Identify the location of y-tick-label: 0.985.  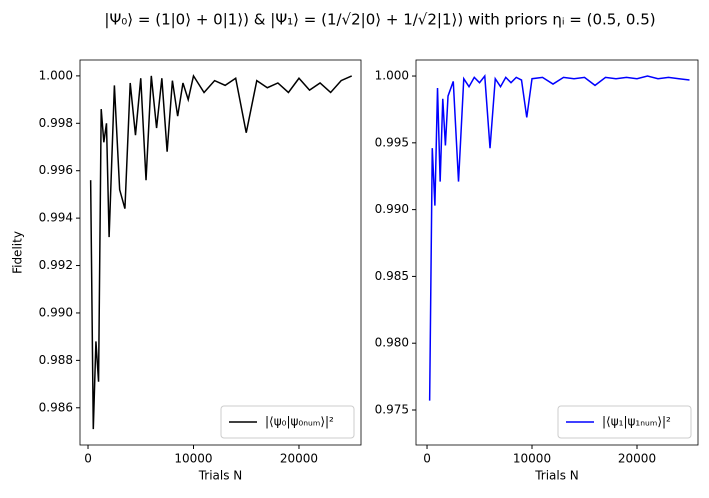
(392, 276).